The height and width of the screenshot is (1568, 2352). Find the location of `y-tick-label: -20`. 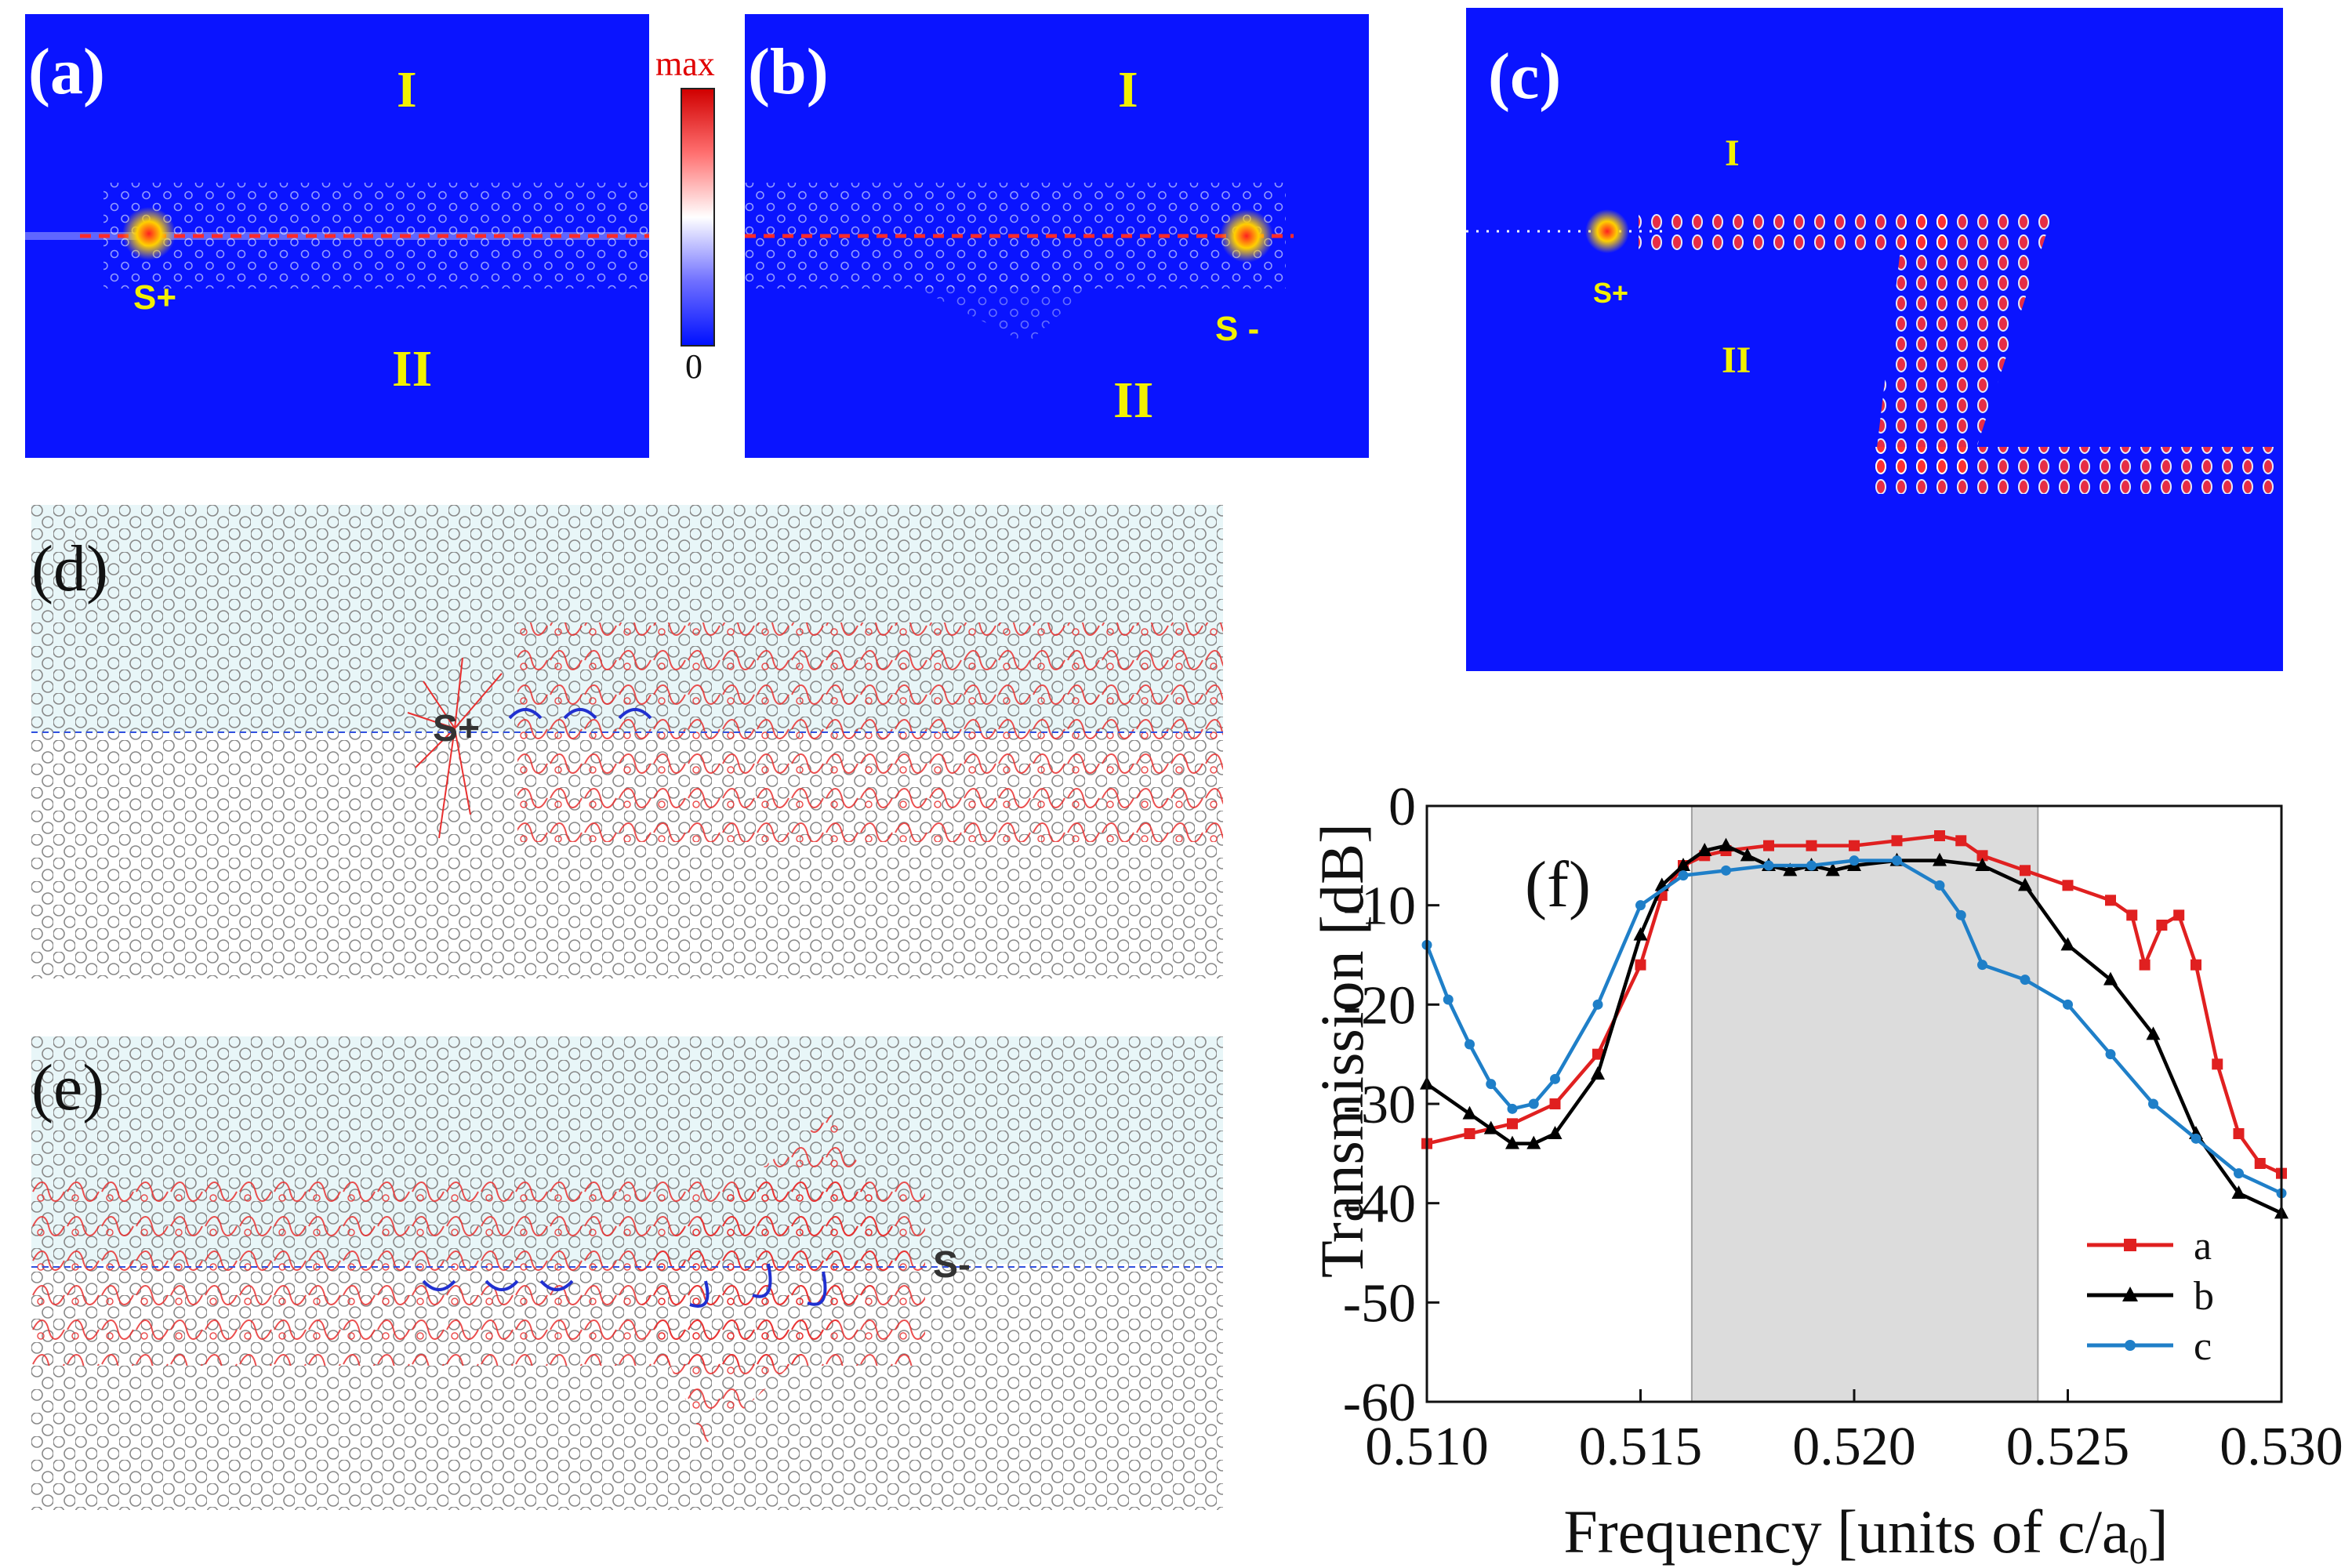

y-tick-label: -20 is located at coordinates (1379, 1006).